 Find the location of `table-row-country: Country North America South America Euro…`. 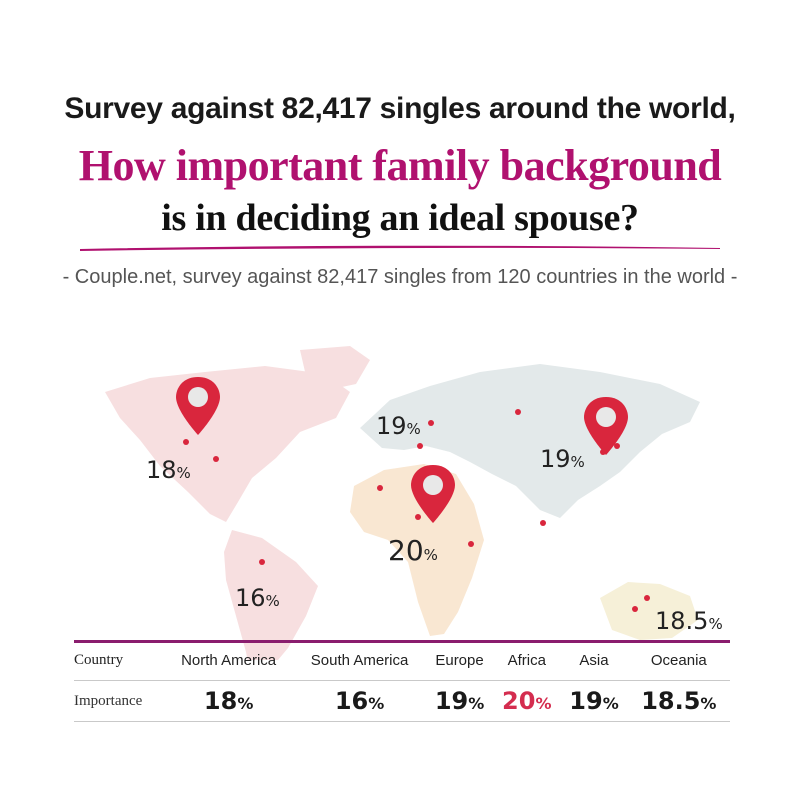

table-row-country: Country North America South America Euro… is located at coordinates (402, 660).